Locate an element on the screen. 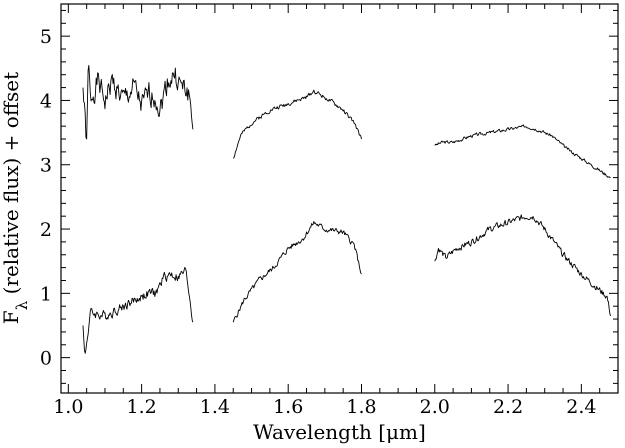 Image resolution: width=625 pixels, height=448 pixels. y-axis-label-rest: (relative flux) + offset is located at coordinates (11, 186).